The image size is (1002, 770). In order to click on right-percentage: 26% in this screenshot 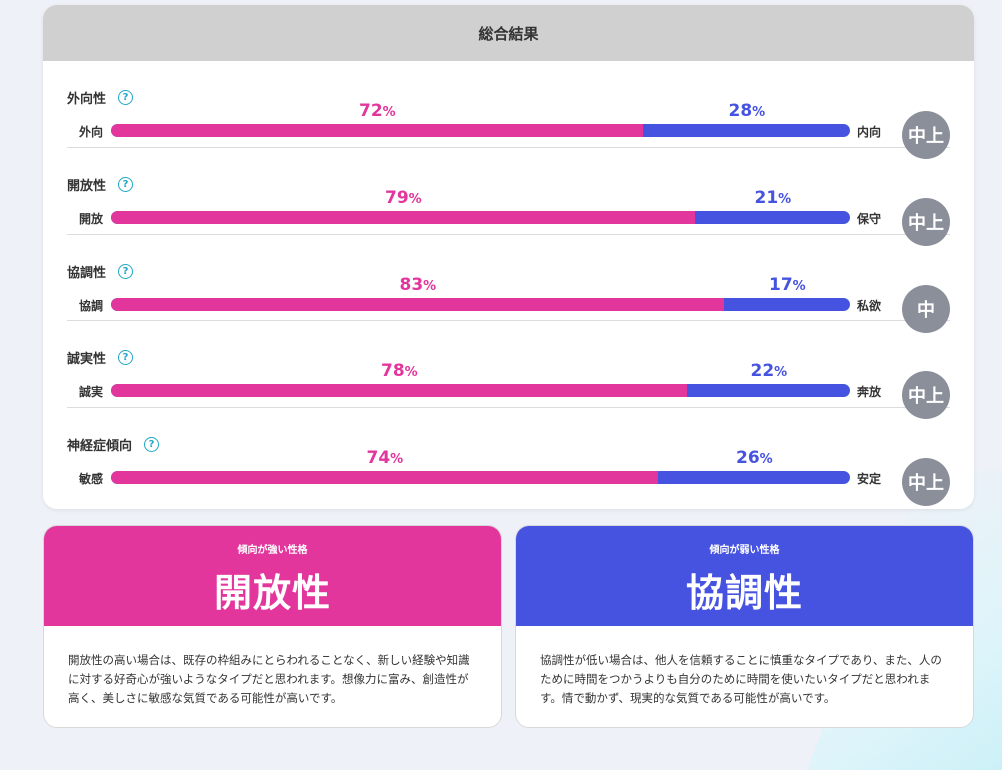, I will do `click(754, 458)`.